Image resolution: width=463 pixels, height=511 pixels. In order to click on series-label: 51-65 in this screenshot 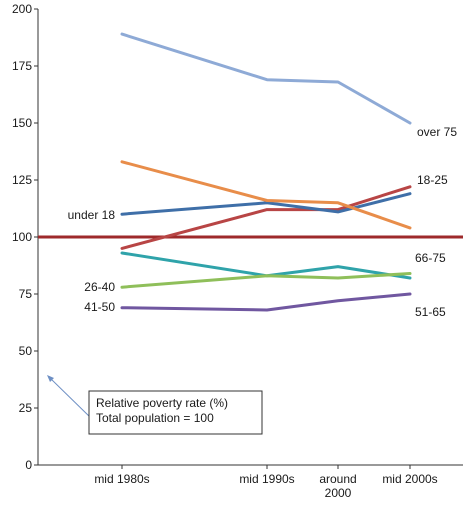, I will do `click(430, 312)`.